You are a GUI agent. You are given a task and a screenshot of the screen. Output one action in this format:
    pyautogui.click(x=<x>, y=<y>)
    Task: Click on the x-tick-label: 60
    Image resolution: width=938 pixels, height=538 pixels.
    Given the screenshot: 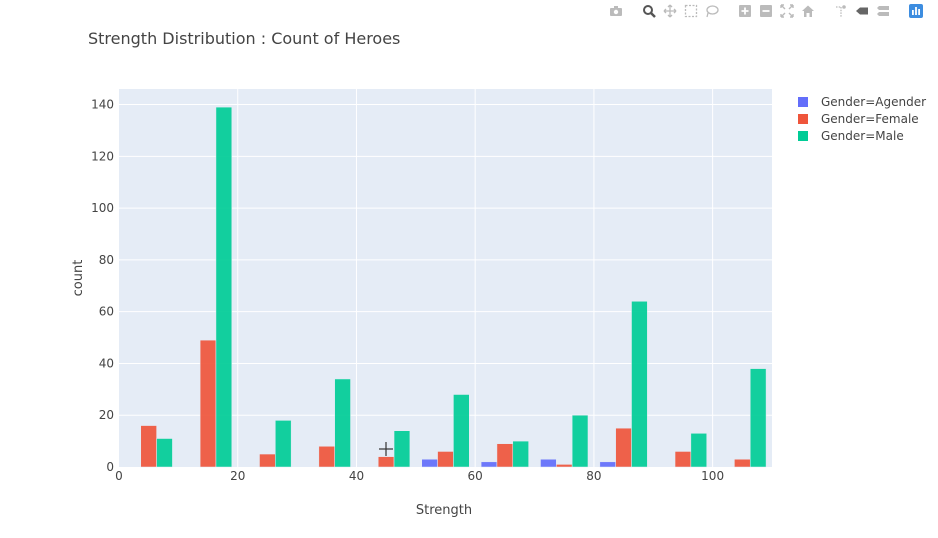 What is the action you would take?
    pyautogui.click(x=475, y=476)
    